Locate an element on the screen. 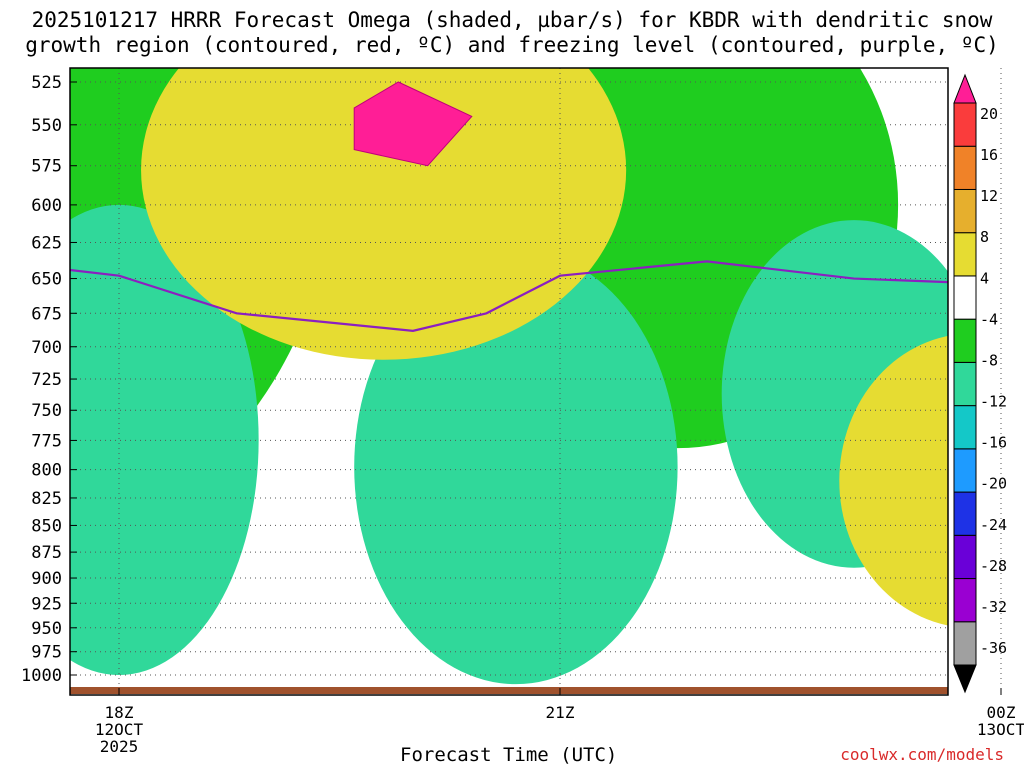  colorbar-label: 4 is located at coordinates (984, 278).